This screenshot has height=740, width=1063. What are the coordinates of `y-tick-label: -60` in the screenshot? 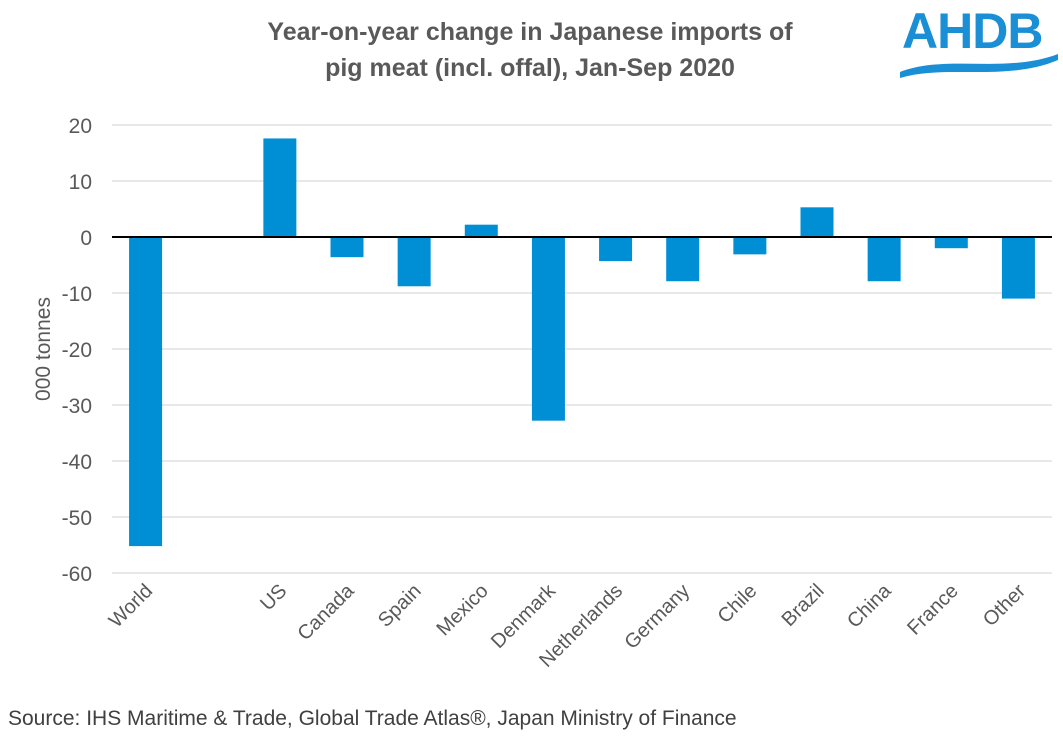 It's located at (77, 574).